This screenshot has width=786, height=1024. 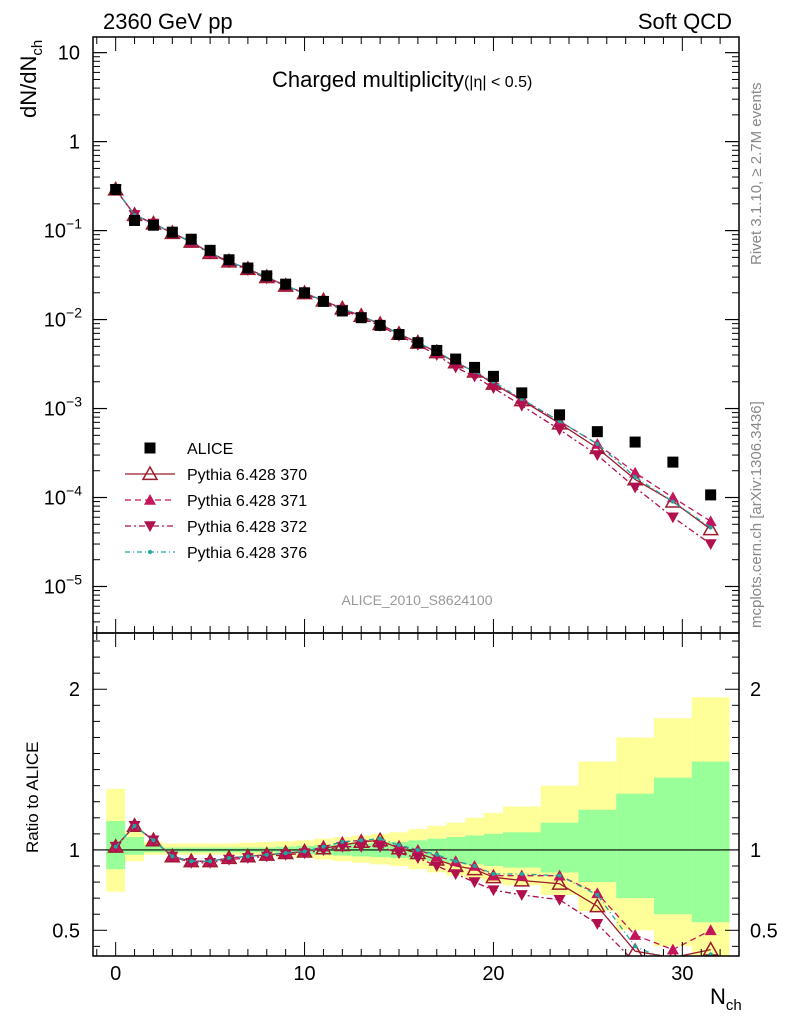 What do you see at coordinates (247, 553) in the screenshot?
I see `legend-label: Pythia 6.428 376` at bounding box center [247, 553].